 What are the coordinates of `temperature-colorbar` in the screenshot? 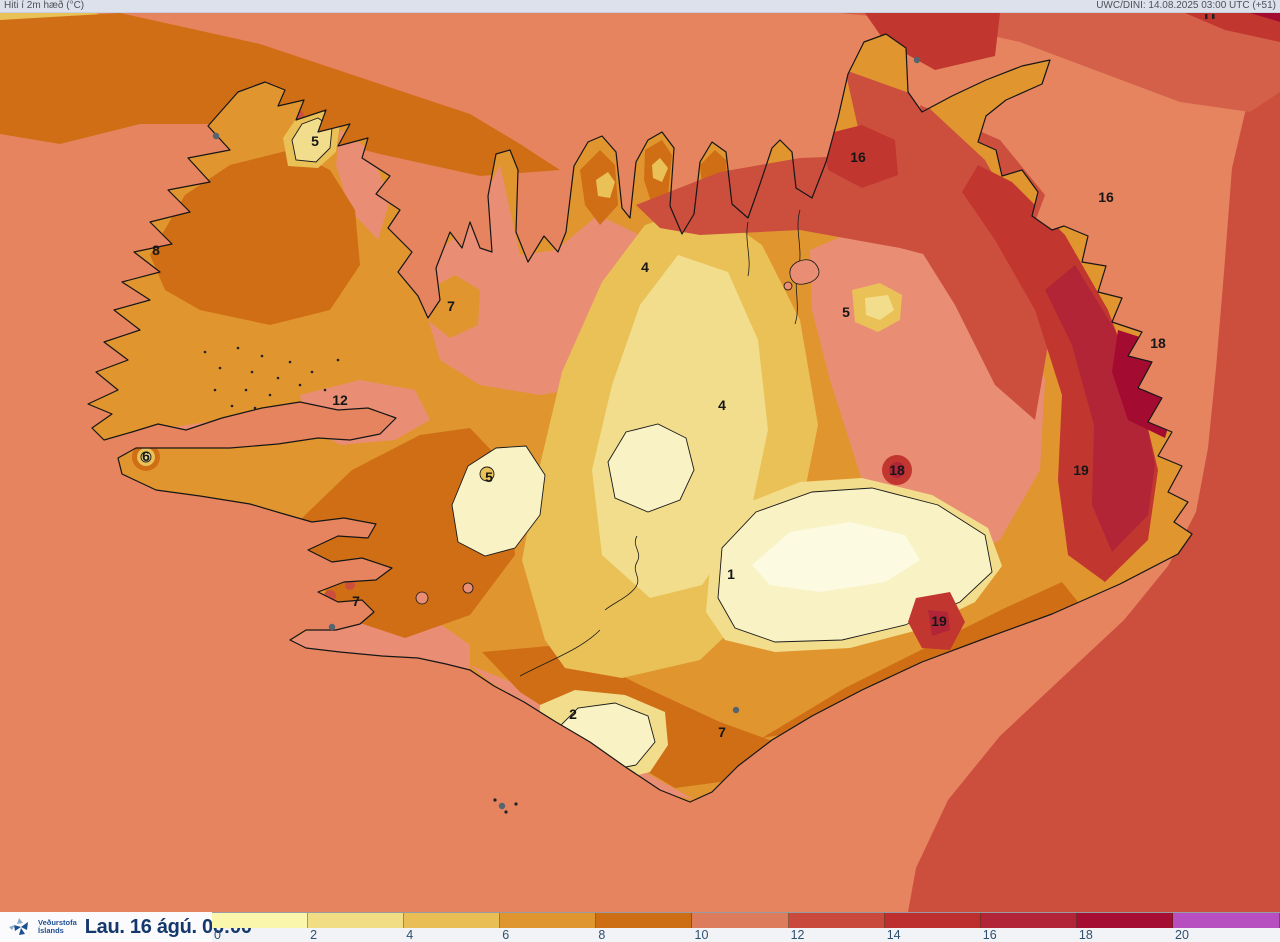 It's located at (746, 920).